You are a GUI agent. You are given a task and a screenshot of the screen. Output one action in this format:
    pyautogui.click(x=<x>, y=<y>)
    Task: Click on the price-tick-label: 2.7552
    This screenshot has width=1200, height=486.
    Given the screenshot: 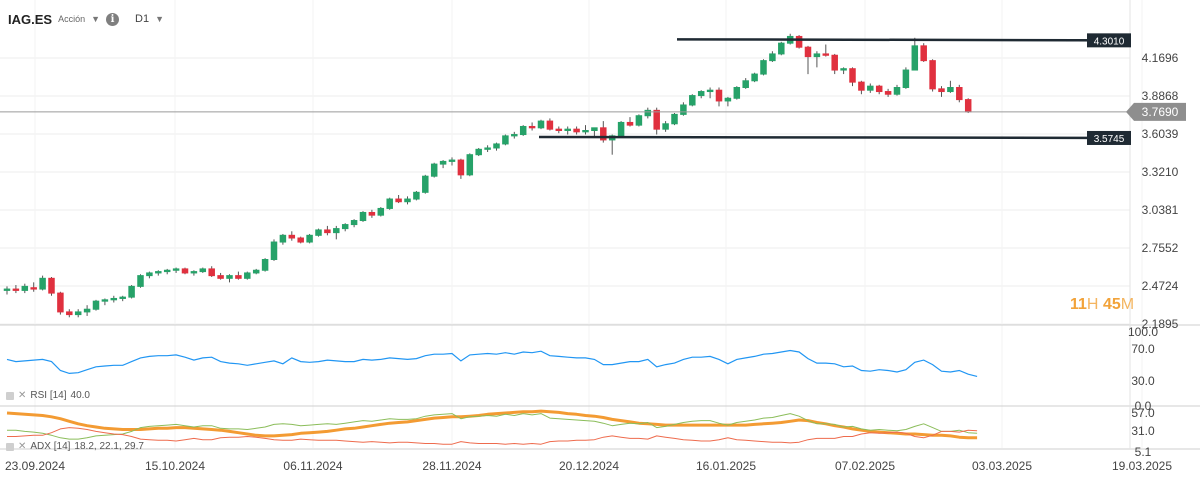 What is the action you would take?
    pyautogui.click(x=1160, y=248)
    